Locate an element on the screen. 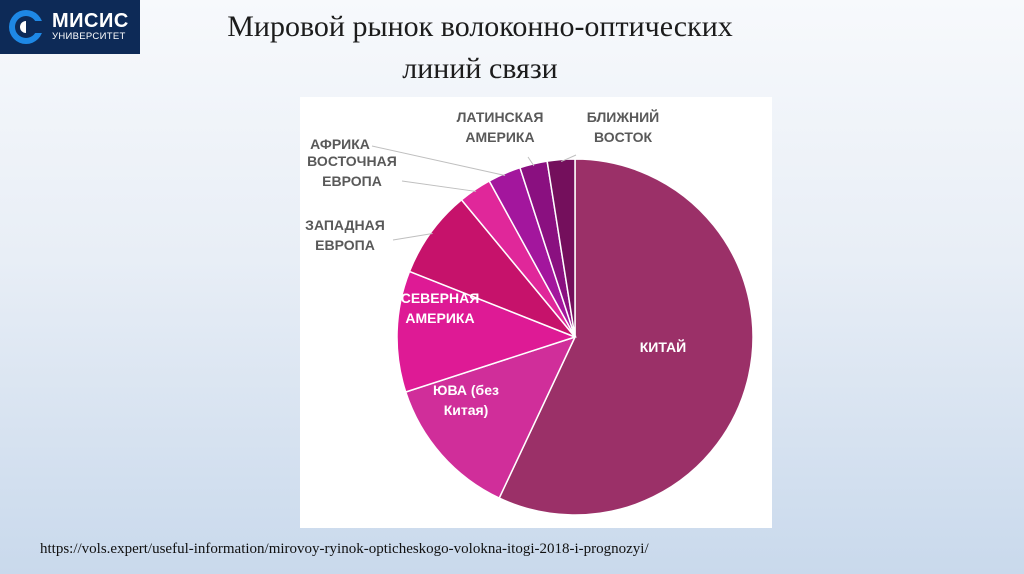  leader-line-африка is located at coordinates (438, 160).